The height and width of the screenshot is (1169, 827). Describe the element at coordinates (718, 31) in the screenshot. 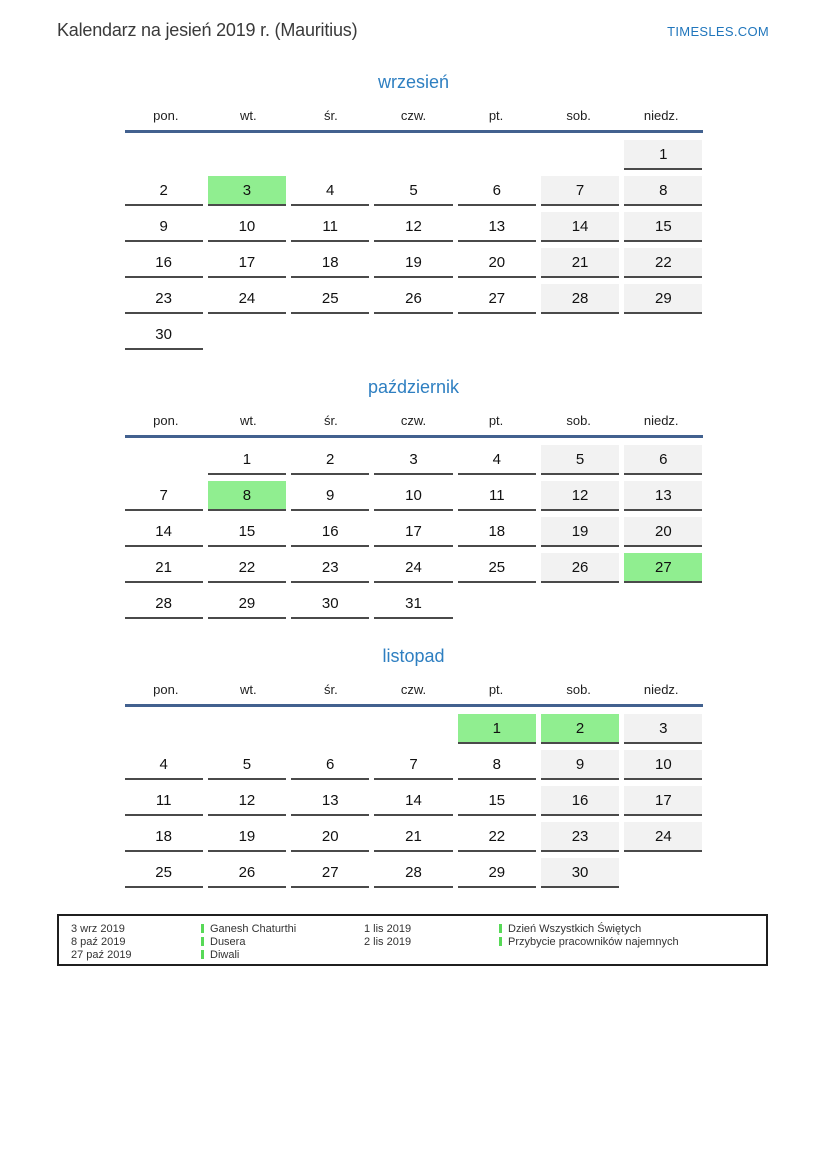

I see `brand-link: TIMESLES.COM` at that location.